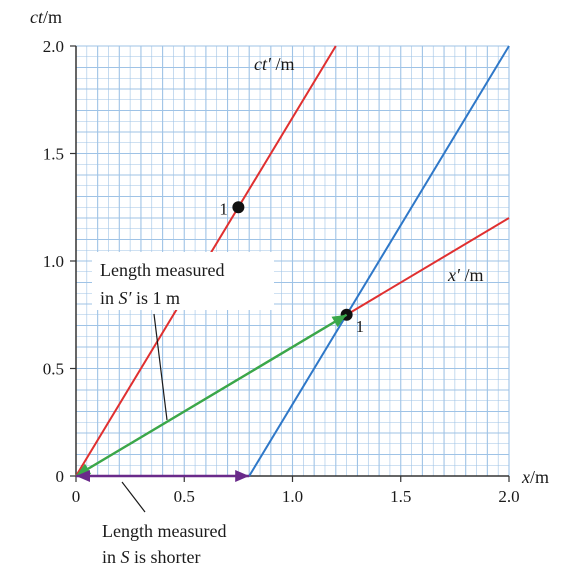 Image resolution: width=580 pixels, height=572 pixels. Describe the element at coordinates (53, 154) in the screenshot. I see `y-tick-label: 1.5` at that location.